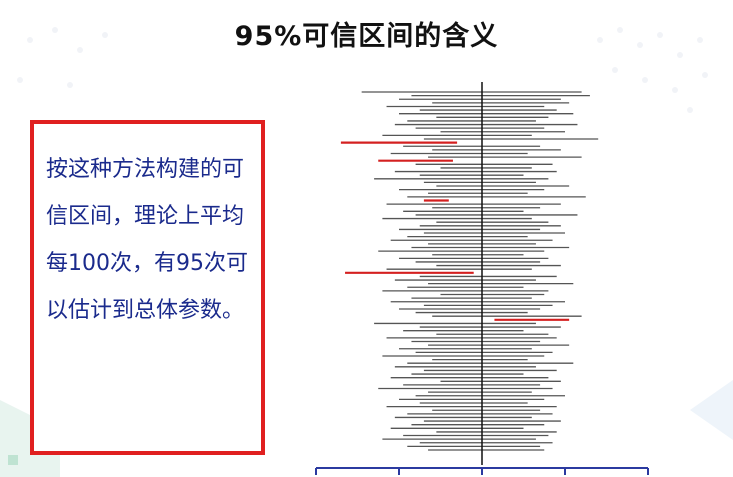 The height and width of the screenshot is (477, 733). I want to click on corner-ornament-bottom-right, so click(711, 410).